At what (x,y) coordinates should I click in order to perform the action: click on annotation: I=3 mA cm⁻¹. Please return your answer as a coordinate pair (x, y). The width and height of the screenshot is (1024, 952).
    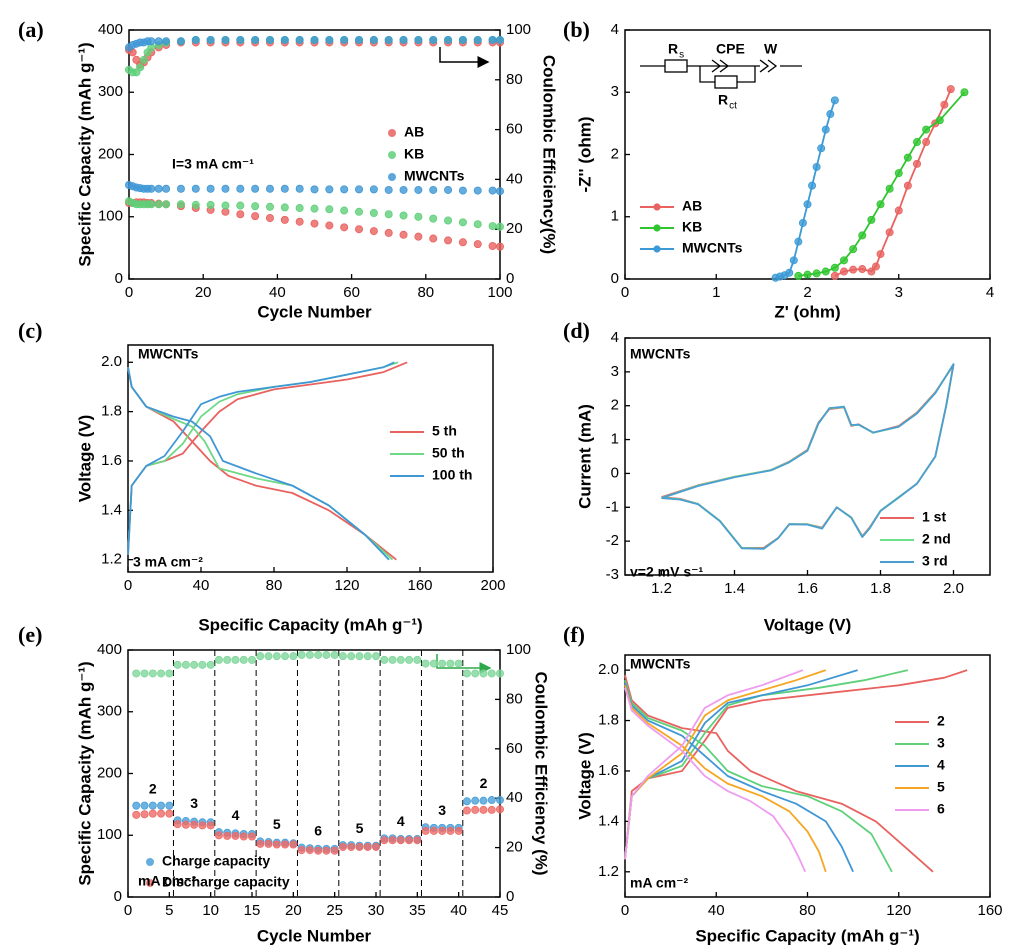
    Looking at the image, I should click on (213, 164).